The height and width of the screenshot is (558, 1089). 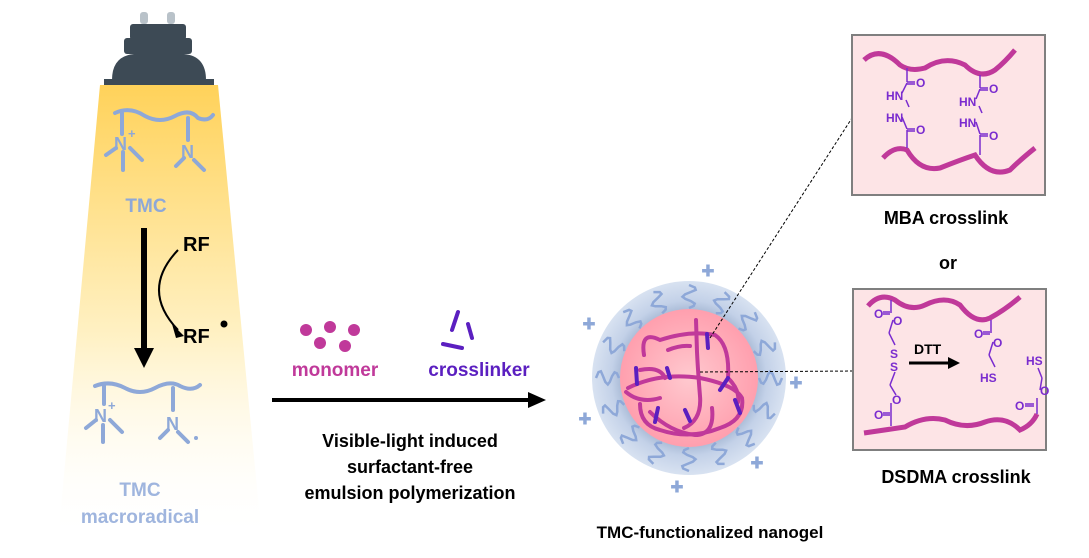 I want to click on reaction-arrow-icon, so click(x=409, y=400).